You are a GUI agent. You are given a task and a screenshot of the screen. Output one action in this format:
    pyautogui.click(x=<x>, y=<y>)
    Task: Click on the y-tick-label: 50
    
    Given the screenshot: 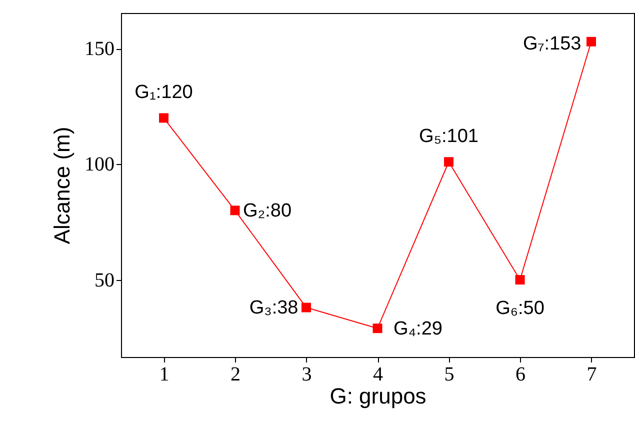 What is the action you would take?
    pyautogui.click(x=104, y=280)
    